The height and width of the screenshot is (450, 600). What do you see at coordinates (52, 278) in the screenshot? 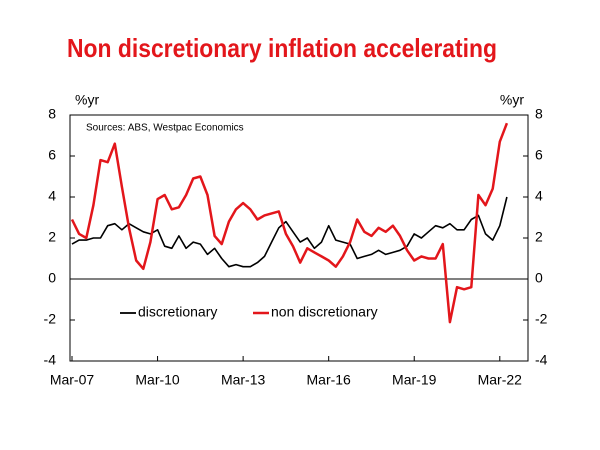
I see `y-tick-label: 0` at bounding box center [52, 278].